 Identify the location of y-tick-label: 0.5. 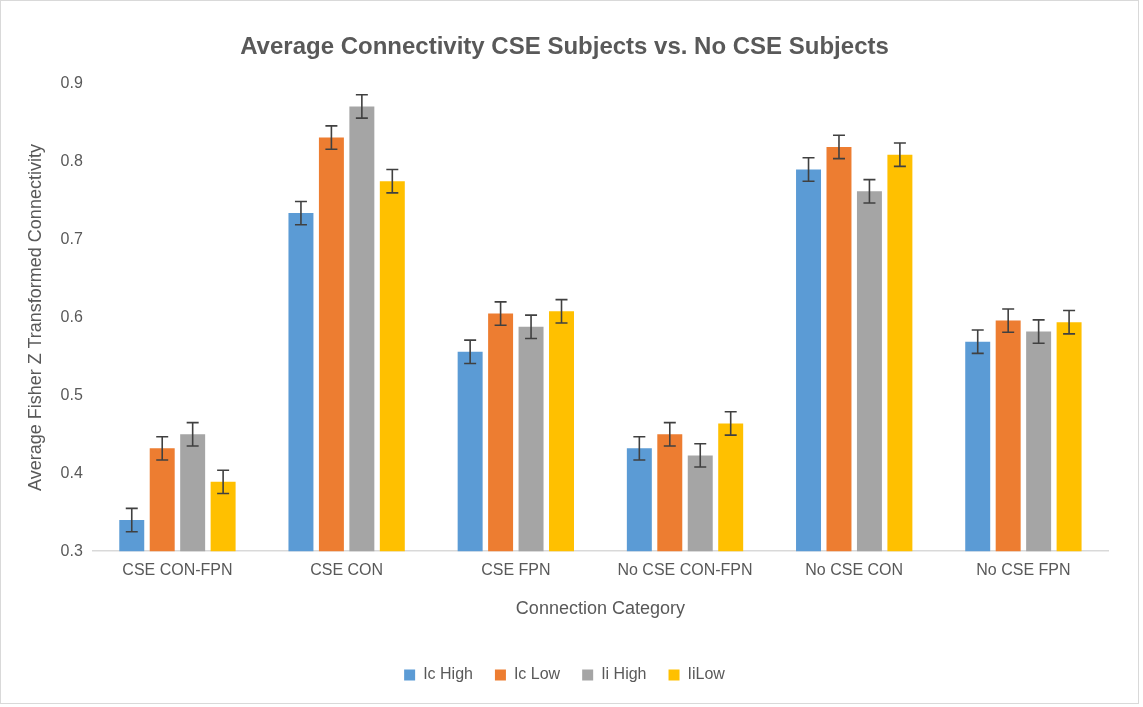
(71, 394).